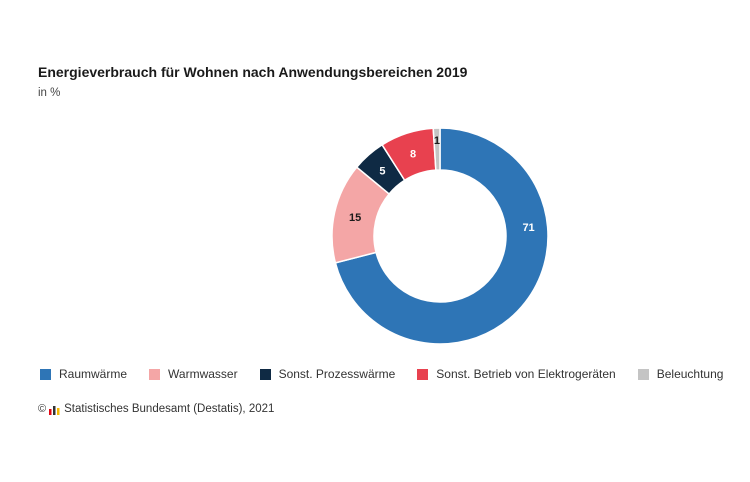  What do you see at coordinates (93, 374) in the screenshot?
I see `legend-label: Raumwärme` at bounding box center [93, 374].